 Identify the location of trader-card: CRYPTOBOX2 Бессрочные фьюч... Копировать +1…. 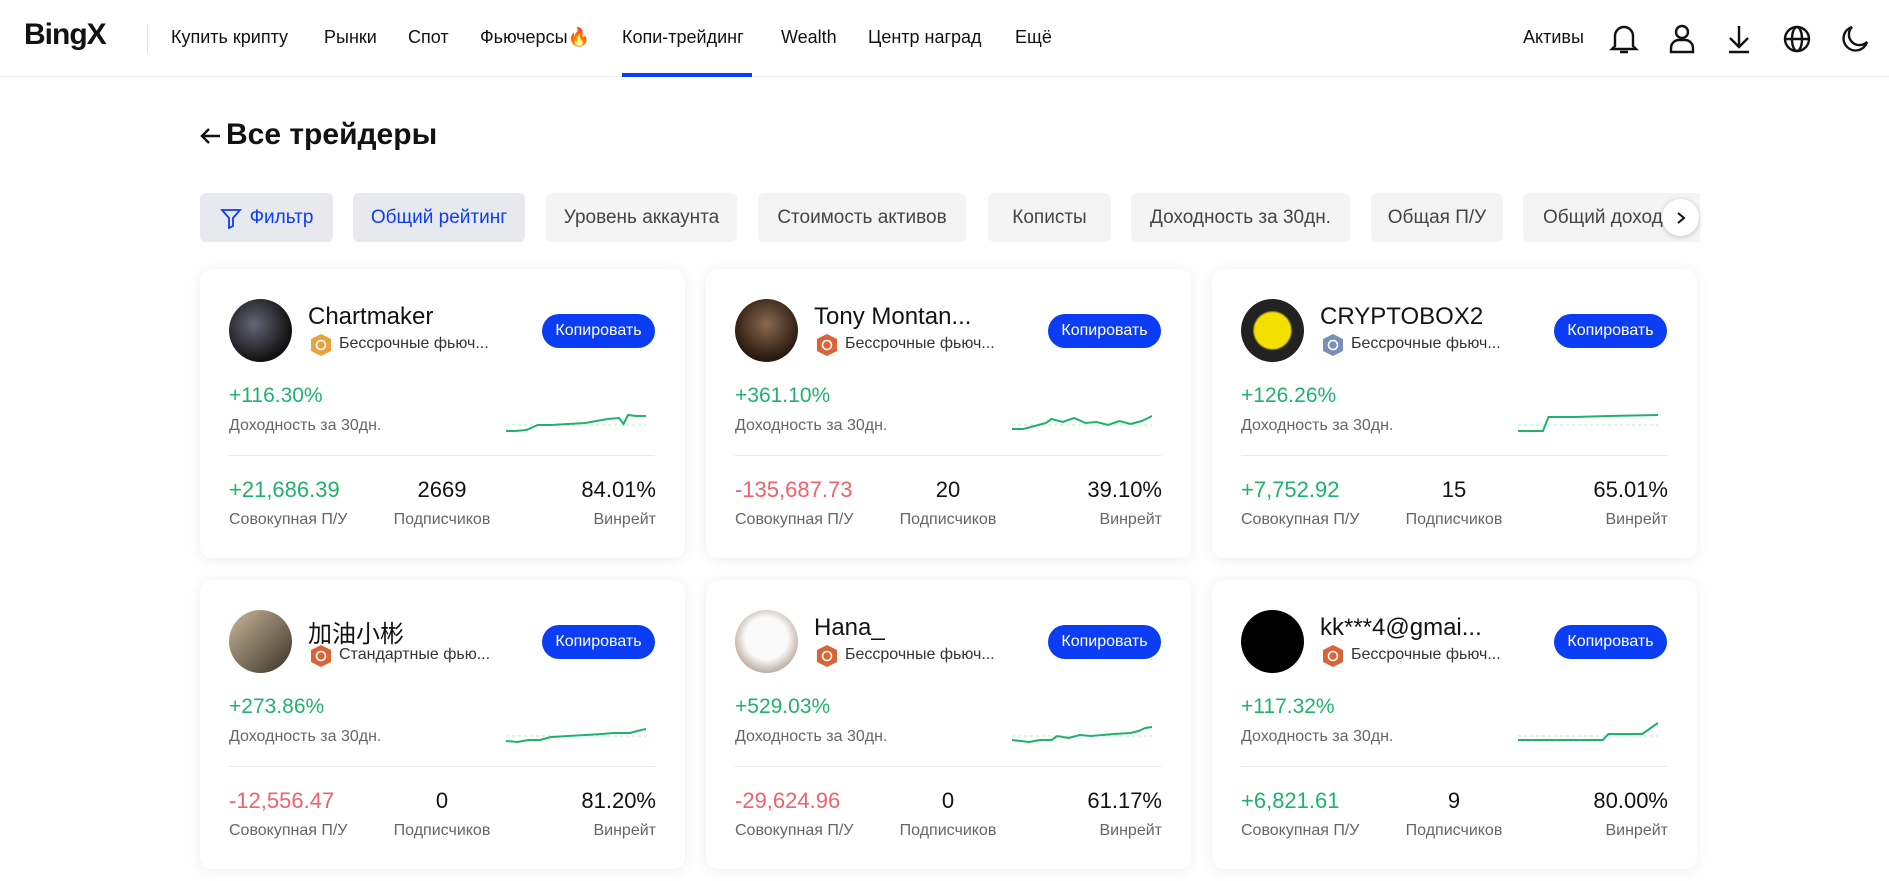
(1454, 413).